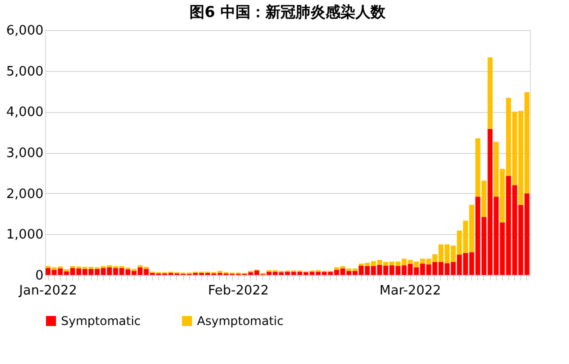 Image resolution: width=569 pixels, height=364 pixels. I want to click on y-tick-label: 4,000, so click(25, 112).